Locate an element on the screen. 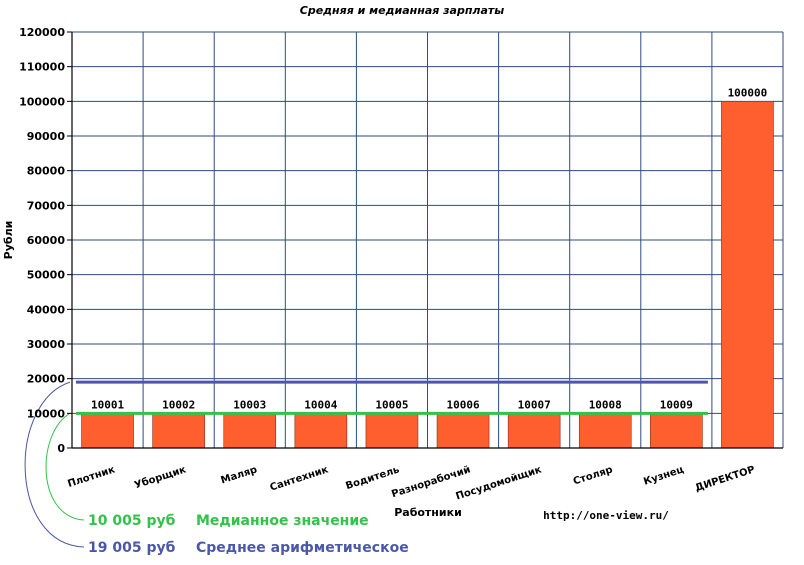 The image size is (804, 565). y-tick-label: 0 is located at coordinates (61, 448).